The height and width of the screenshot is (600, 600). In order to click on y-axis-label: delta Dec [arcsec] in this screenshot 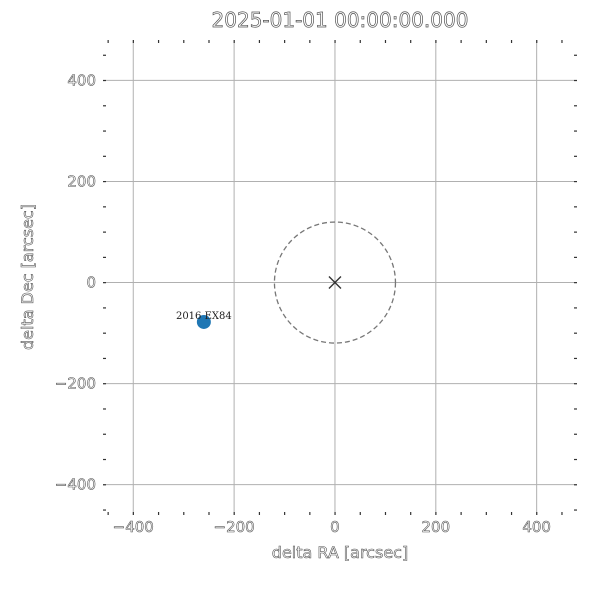, I will do `click(27, 277)`.